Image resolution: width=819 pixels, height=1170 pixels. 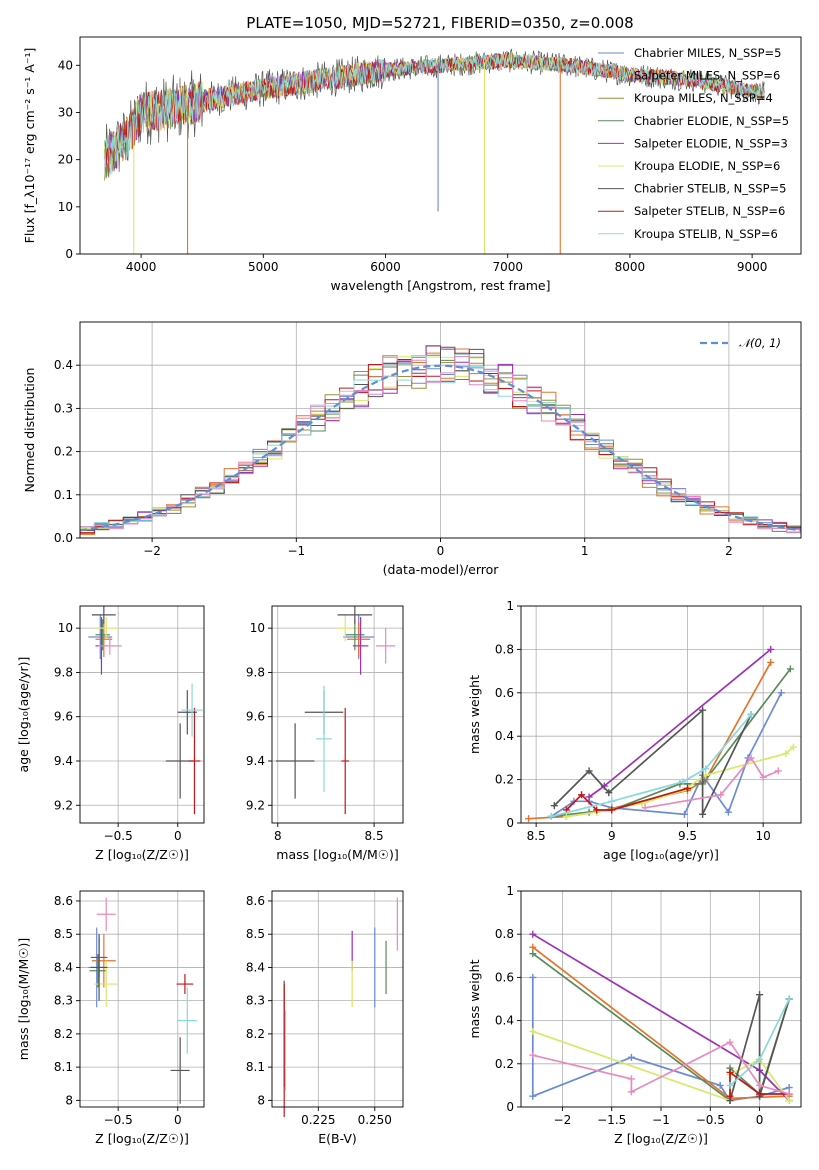 I want to click on y-tick-label: 0, so click(x=510, y=823).